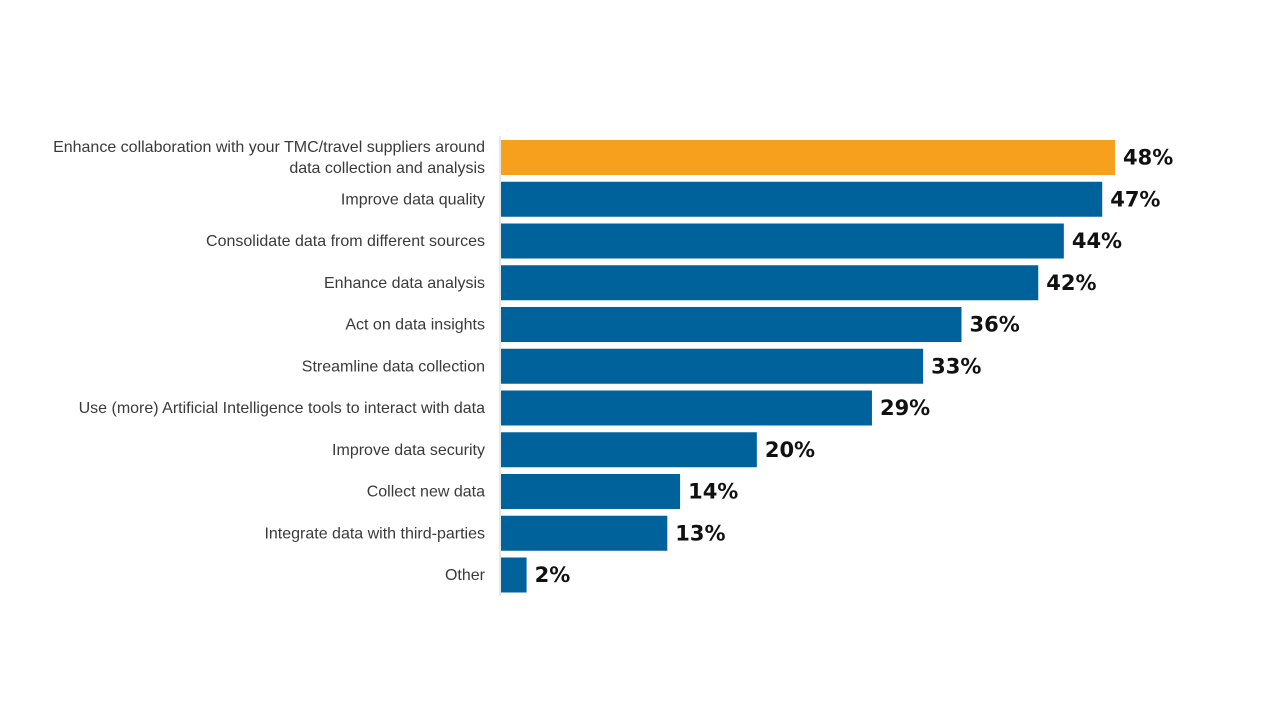 The height and width of the screenshot is (720, 1280). Describe the element at coordinates (1097, 241) in the screenshot. I see `value-label-2: 44%` at that location.